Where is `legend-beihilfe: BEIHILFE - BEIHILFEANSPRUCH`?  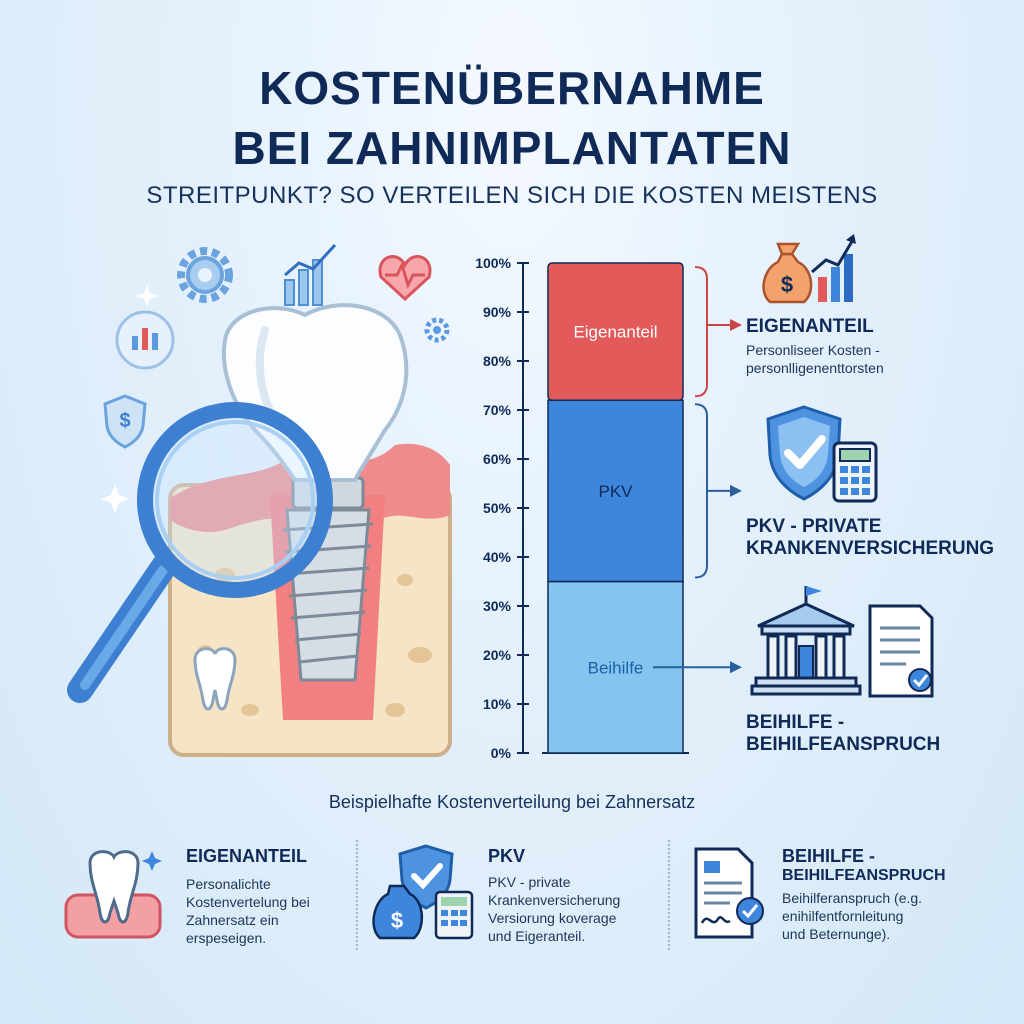
legend-beihilfe: BEIHILFE - BEIHILFEANSPRUCH is located at coordinates (843, 734).